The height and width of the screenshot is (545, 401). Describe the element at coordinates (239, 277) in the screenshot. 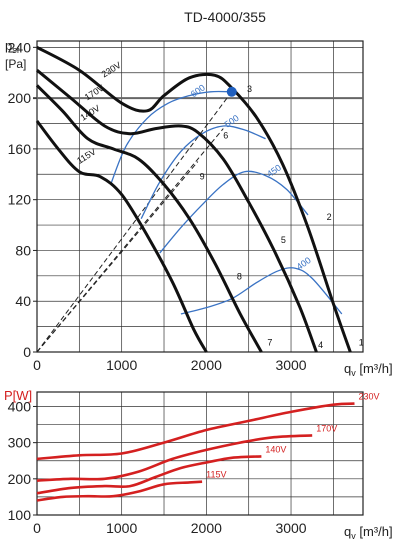

I see `curve-number-label: 8` at that location.